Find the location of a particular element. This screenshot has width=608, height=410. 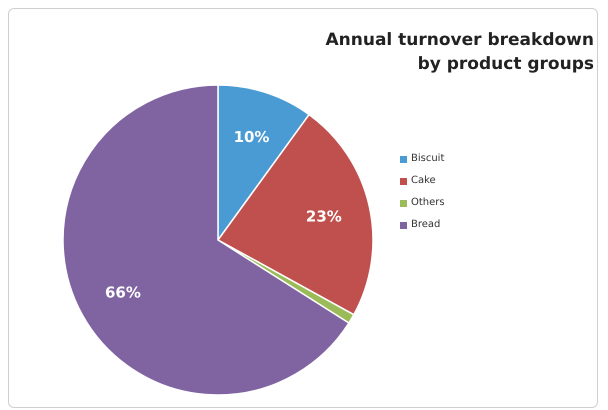

legend-label: Others is located at coordinates (428, 203).